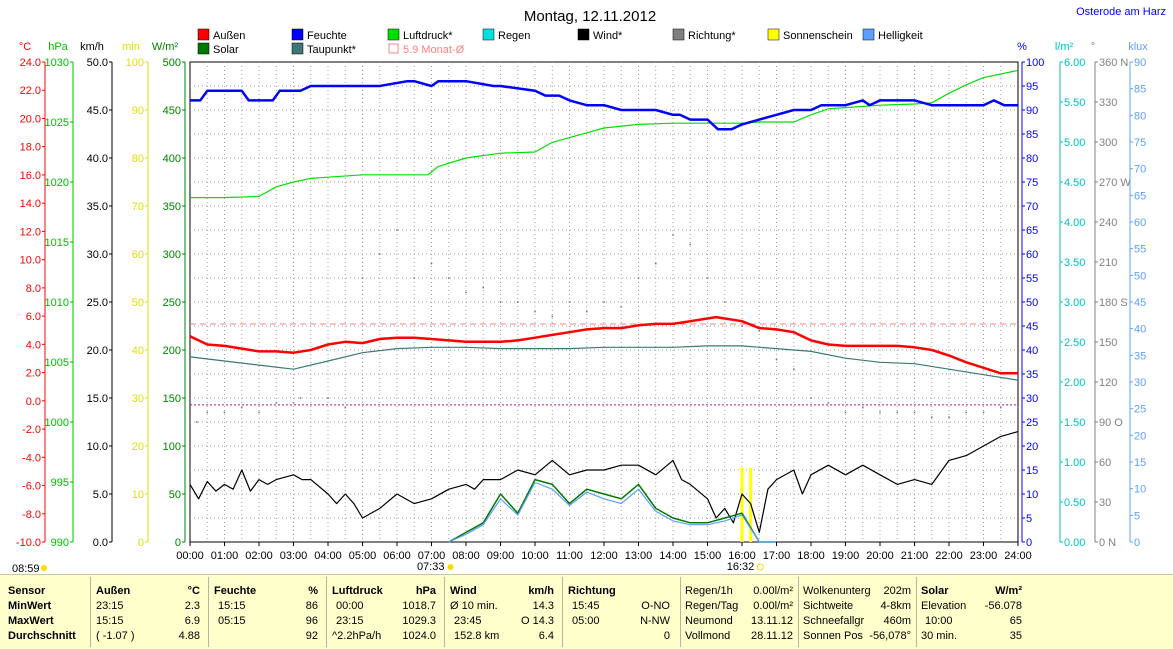  I want to click on right-tick-label: 180 S, so click(1113, 303).